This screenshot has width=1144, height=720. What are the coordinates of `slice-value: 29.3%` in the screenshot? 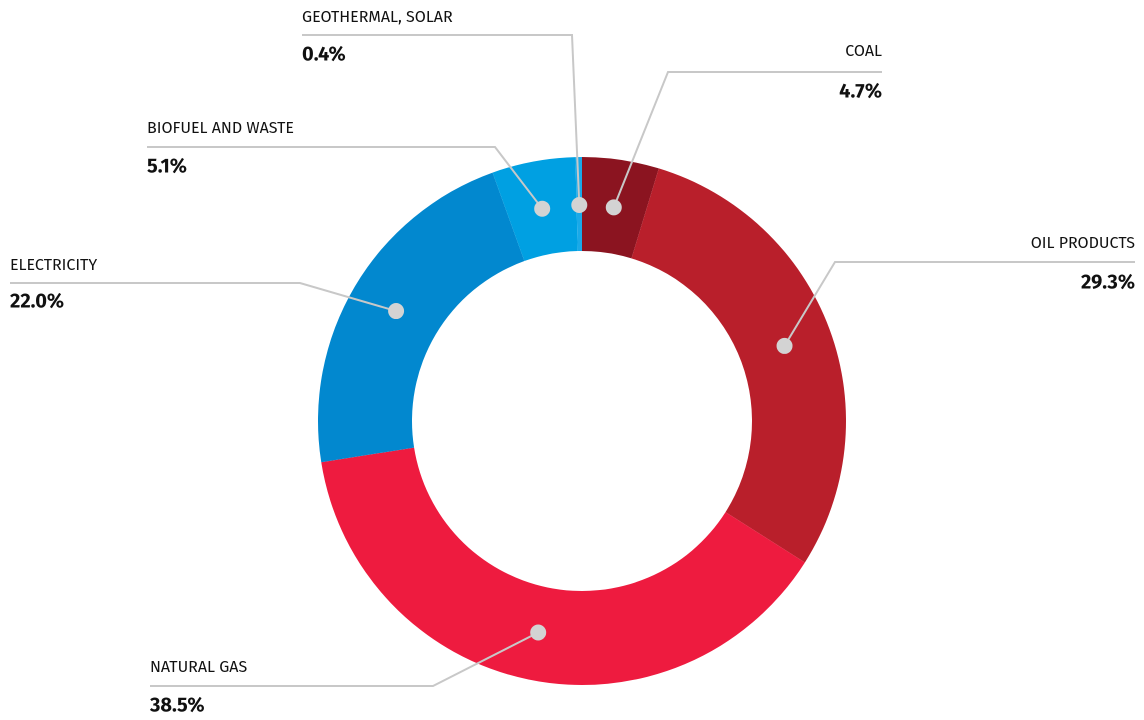 It's located at (1108, 282).